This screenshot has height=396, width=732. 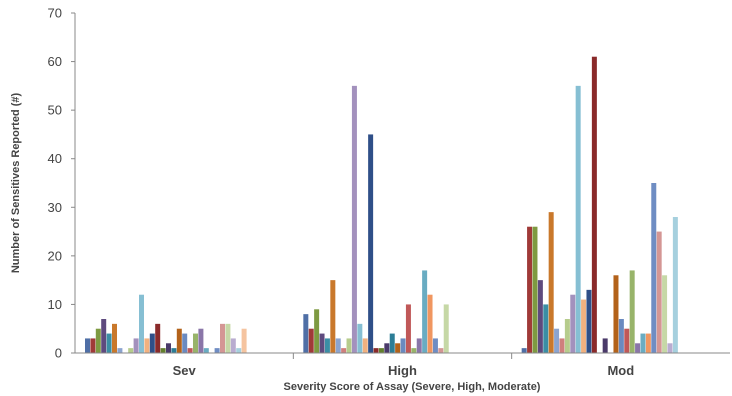 What do you see at coordinates (55, 255) in the screenshot?
I see `y-tick-label: 20` at bounding box center [55, 255].